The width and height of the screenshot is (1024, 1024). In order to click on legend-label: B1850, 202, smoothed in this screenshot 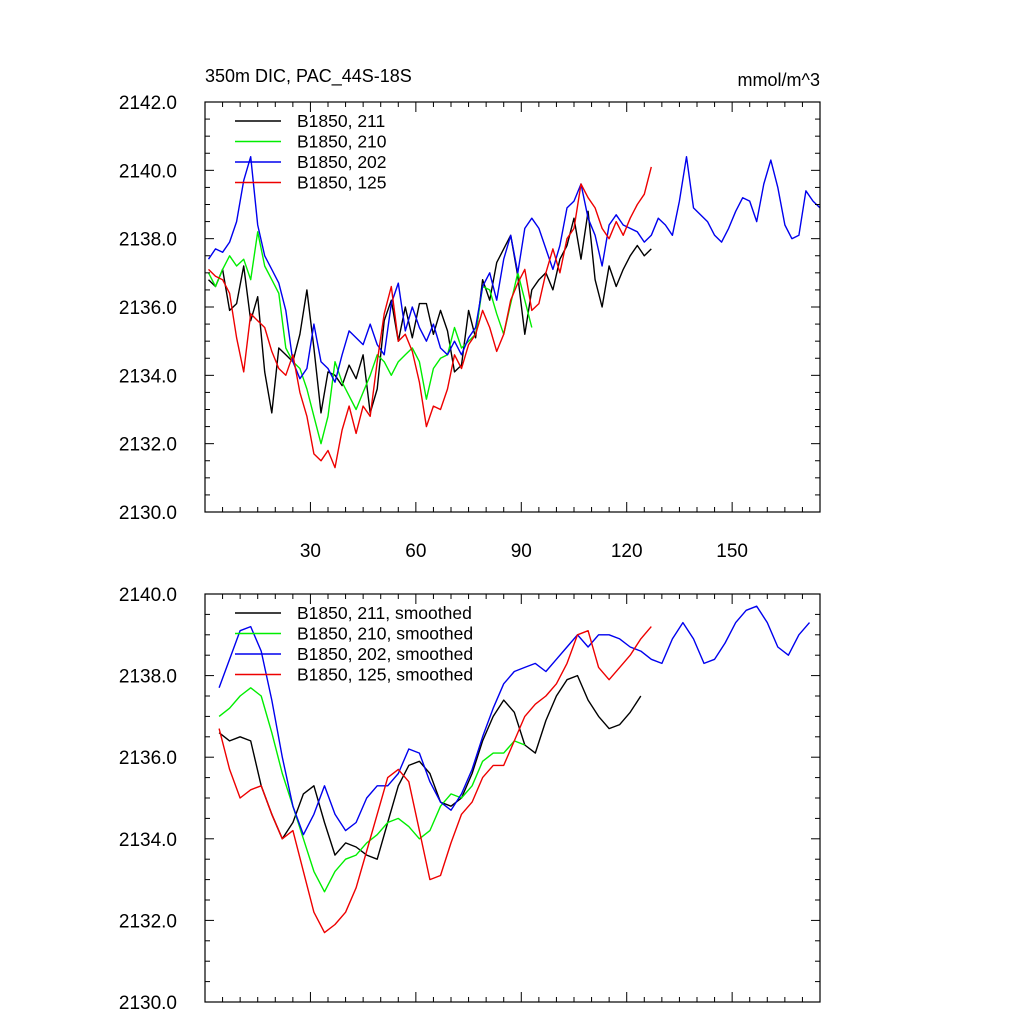, I will do `click(385, 654)`.